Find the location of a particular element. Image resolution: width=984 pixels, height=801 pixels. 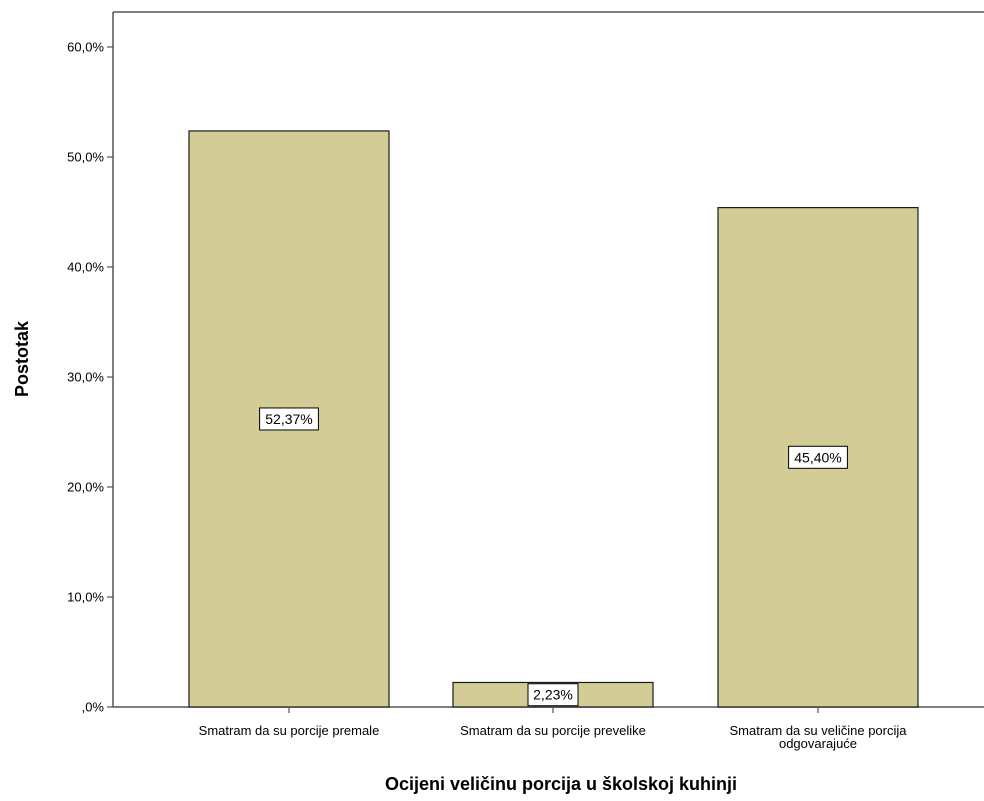

x-category-label: Smatram da su veličine porcija is located at coordinates (818, 730).